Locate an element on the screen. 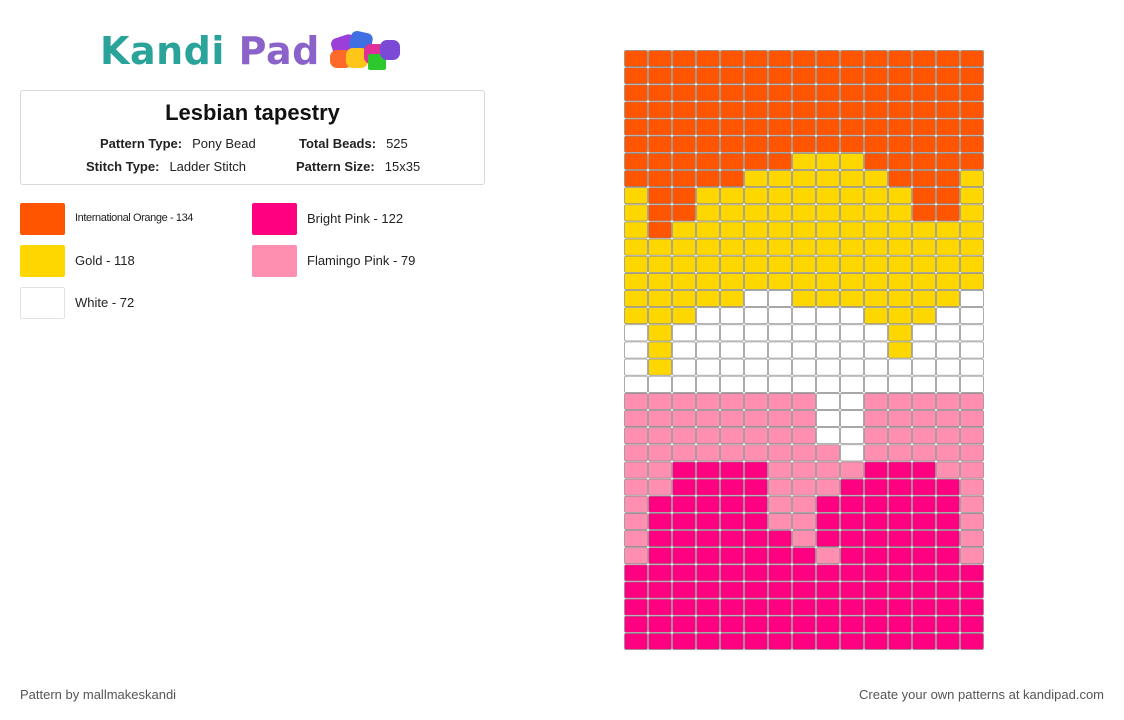 The height and width of the screenshot is (720, 1124). kandipad-logo: Kandi Pad is located at coordinates (255, 51).